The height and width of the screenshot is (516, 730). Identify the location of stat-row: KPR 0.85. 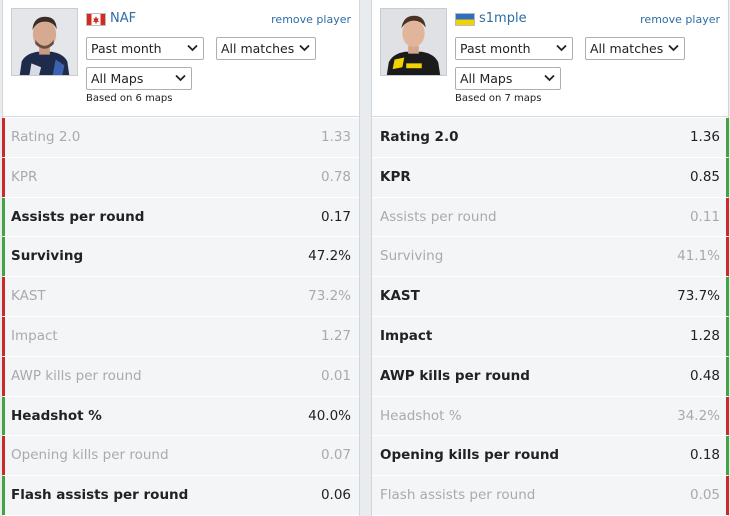
(550, 177).